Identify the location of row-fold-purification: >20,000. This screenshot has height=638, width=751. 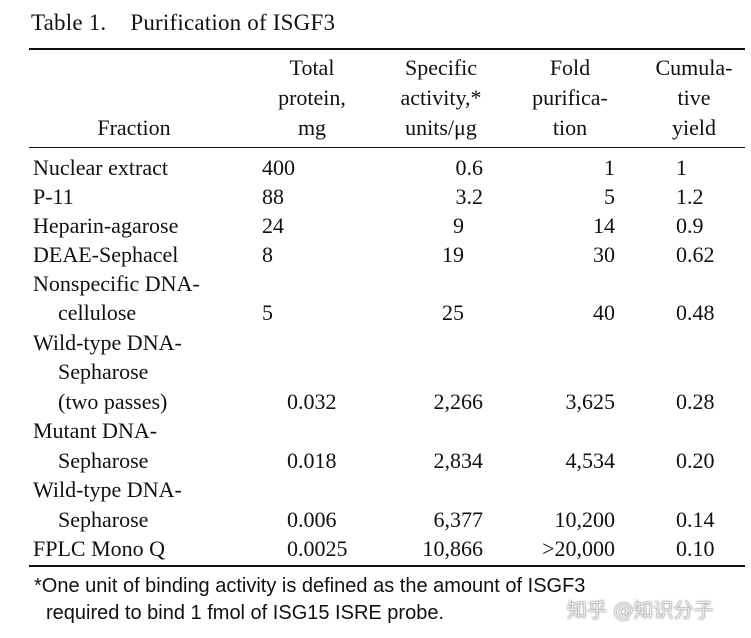
(578, 548).